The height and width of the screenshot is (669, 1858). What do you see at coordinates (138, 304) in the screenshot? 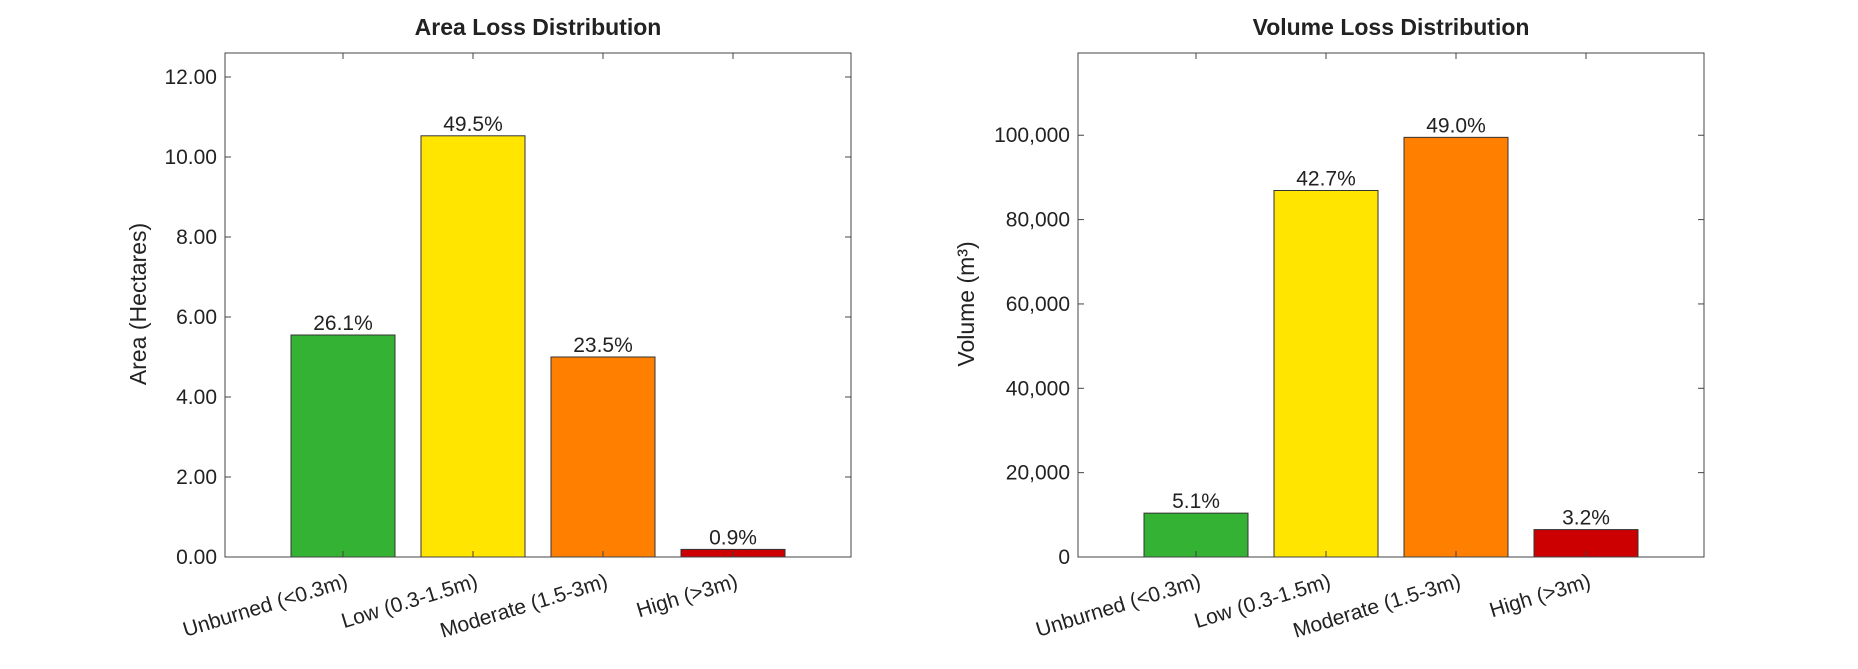
I see `y-axis-label: Area (Hectares)` at bounding box center [138, 304].